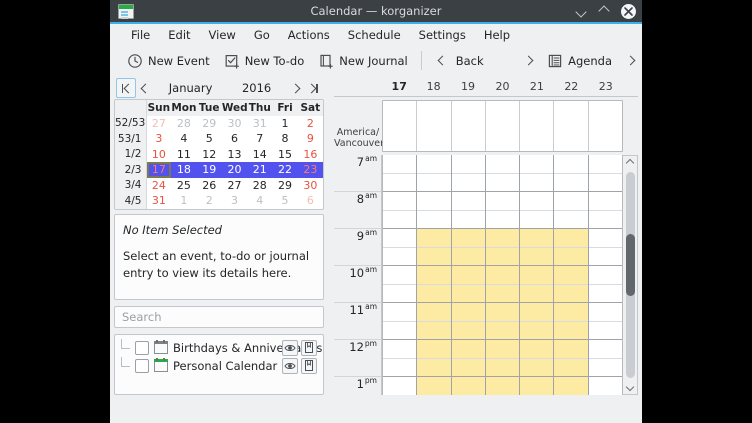 This screenshot has height=423, width=752. I want to click on date-navigator-day: 10, so click(158, 154).